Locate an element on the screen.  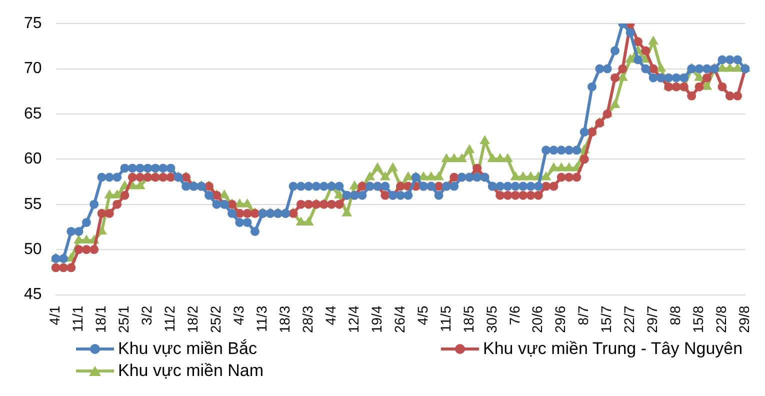
x-tick-label: 4/3 is located at coordinates (238, 316).